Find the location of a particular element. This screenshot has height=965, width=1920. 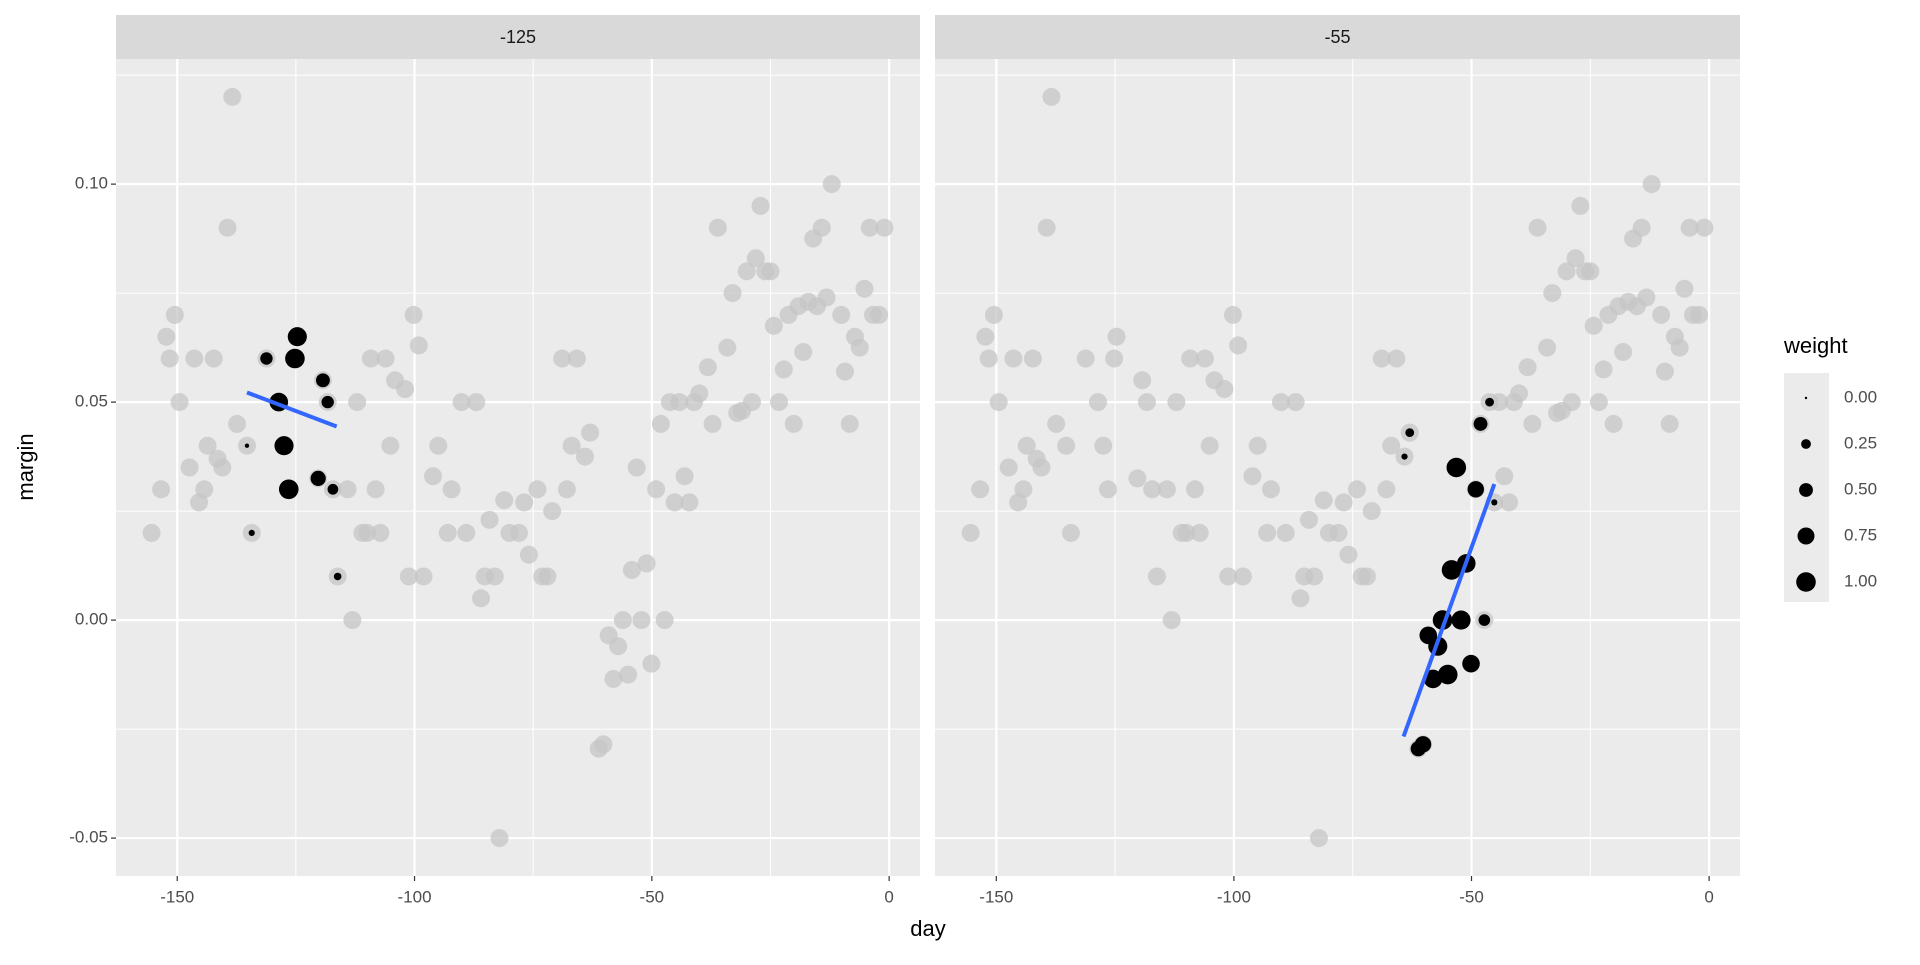

legend-key is located at coordinates (1806, 444).